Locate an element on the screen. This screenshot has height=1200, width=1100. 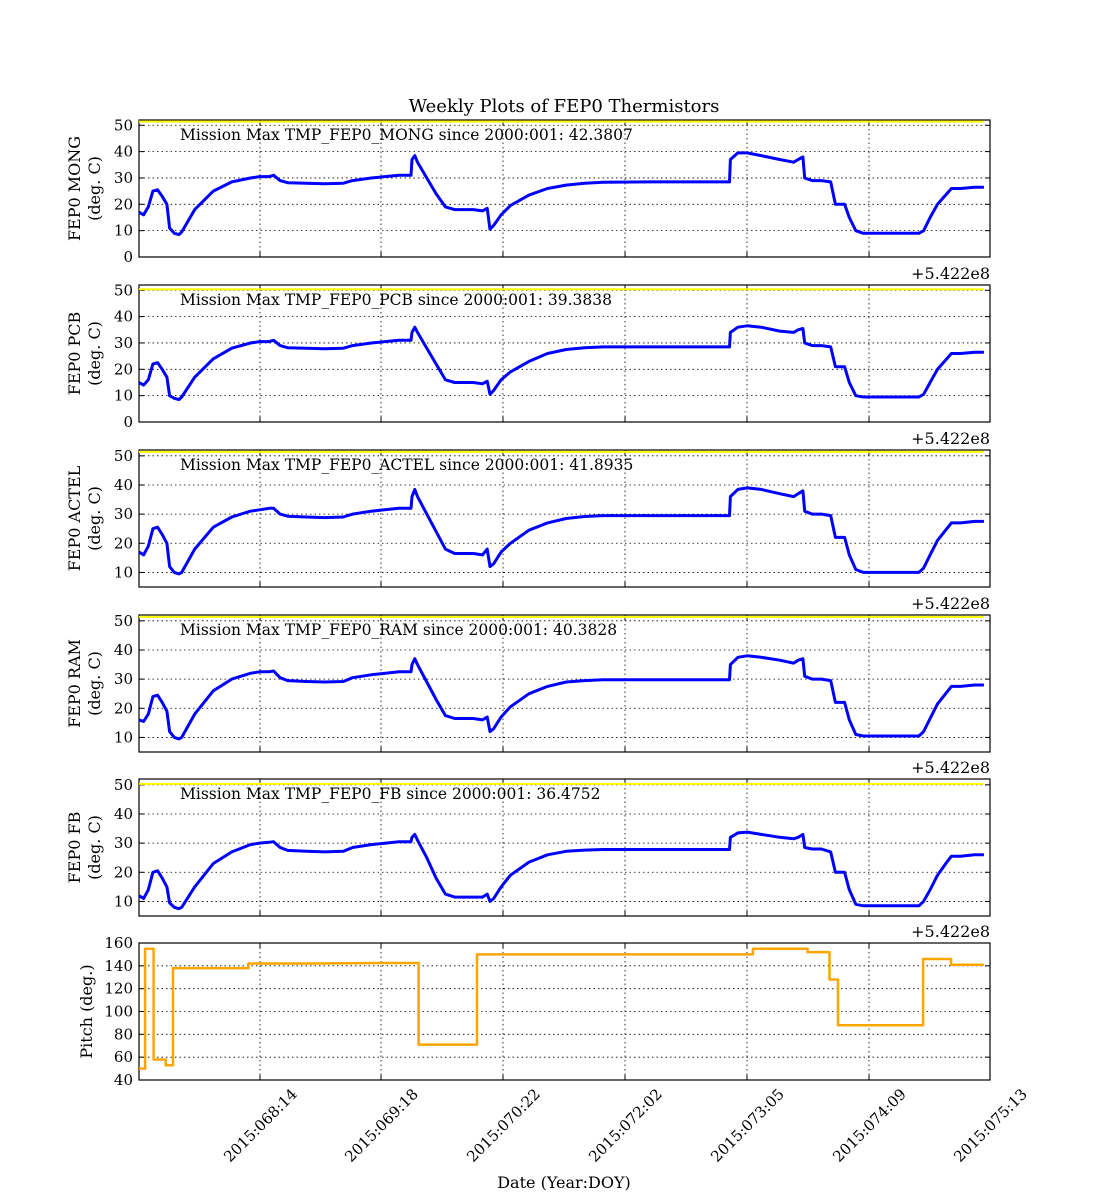
pitch-series-line is located at coordinates (561, 1008).